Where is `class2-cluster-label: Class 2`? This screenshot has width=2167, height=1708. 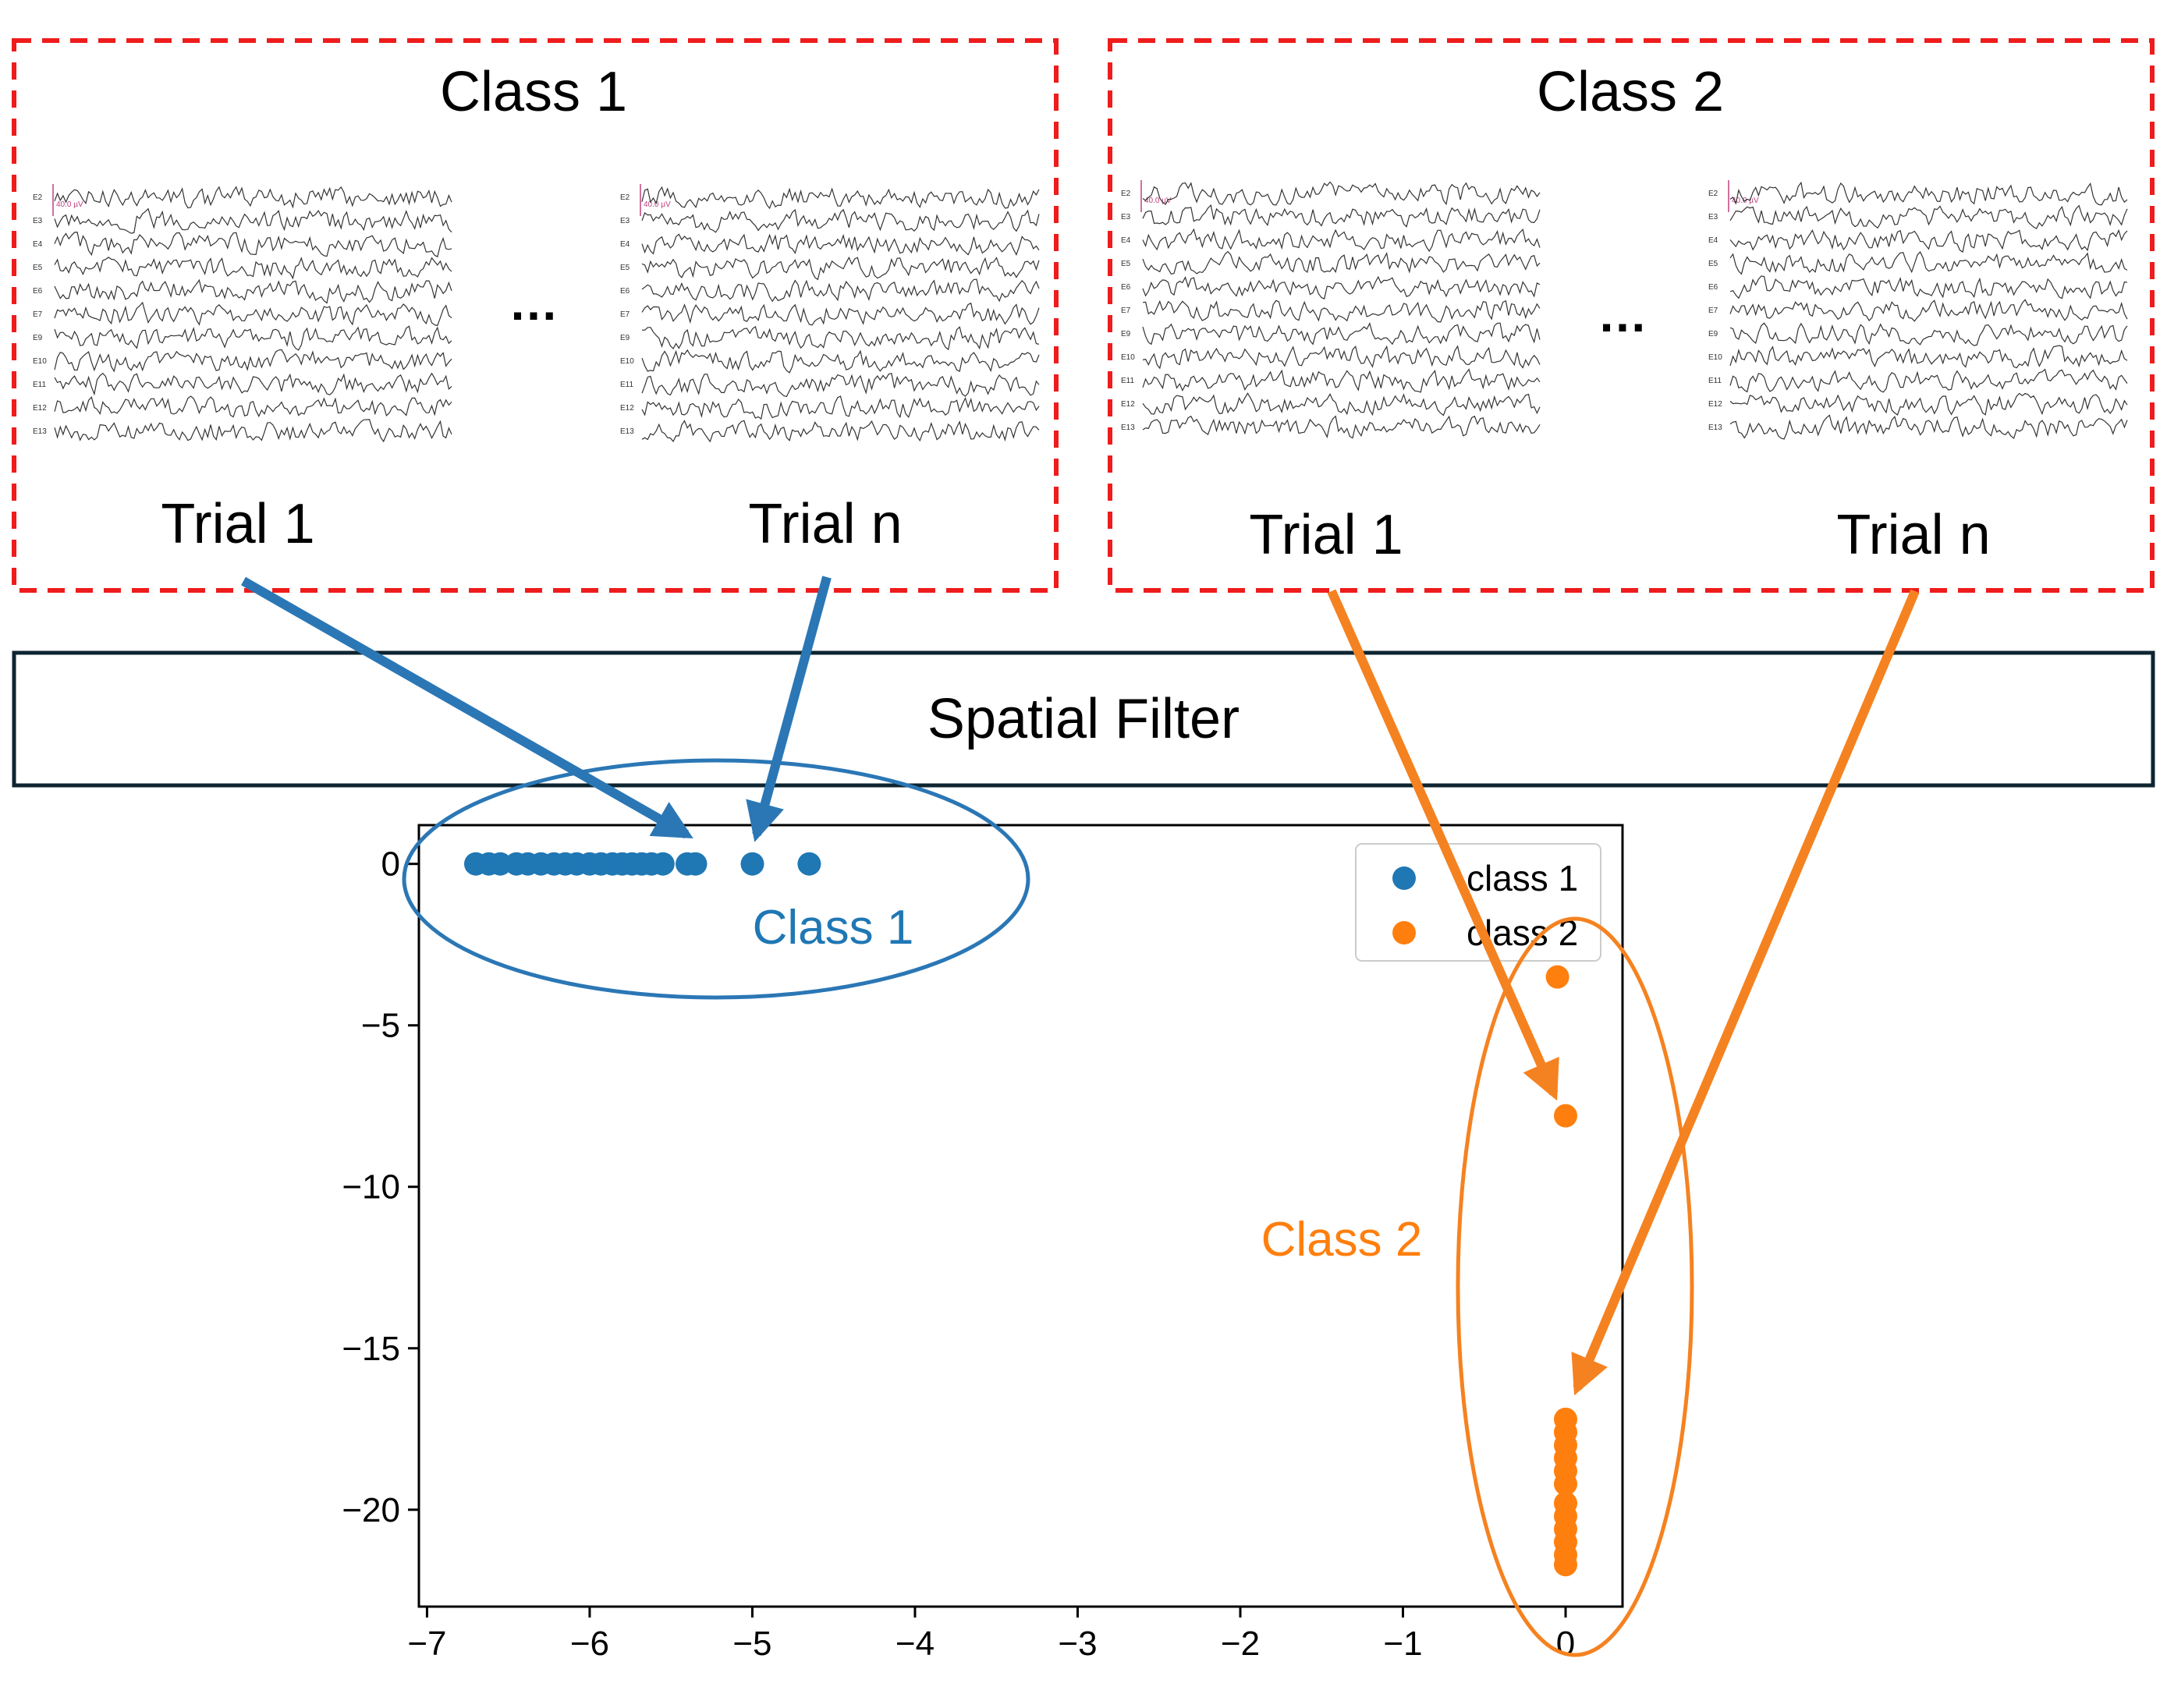 class2-cluster-label: Class 2 is located at coordinates (1342, 1240).